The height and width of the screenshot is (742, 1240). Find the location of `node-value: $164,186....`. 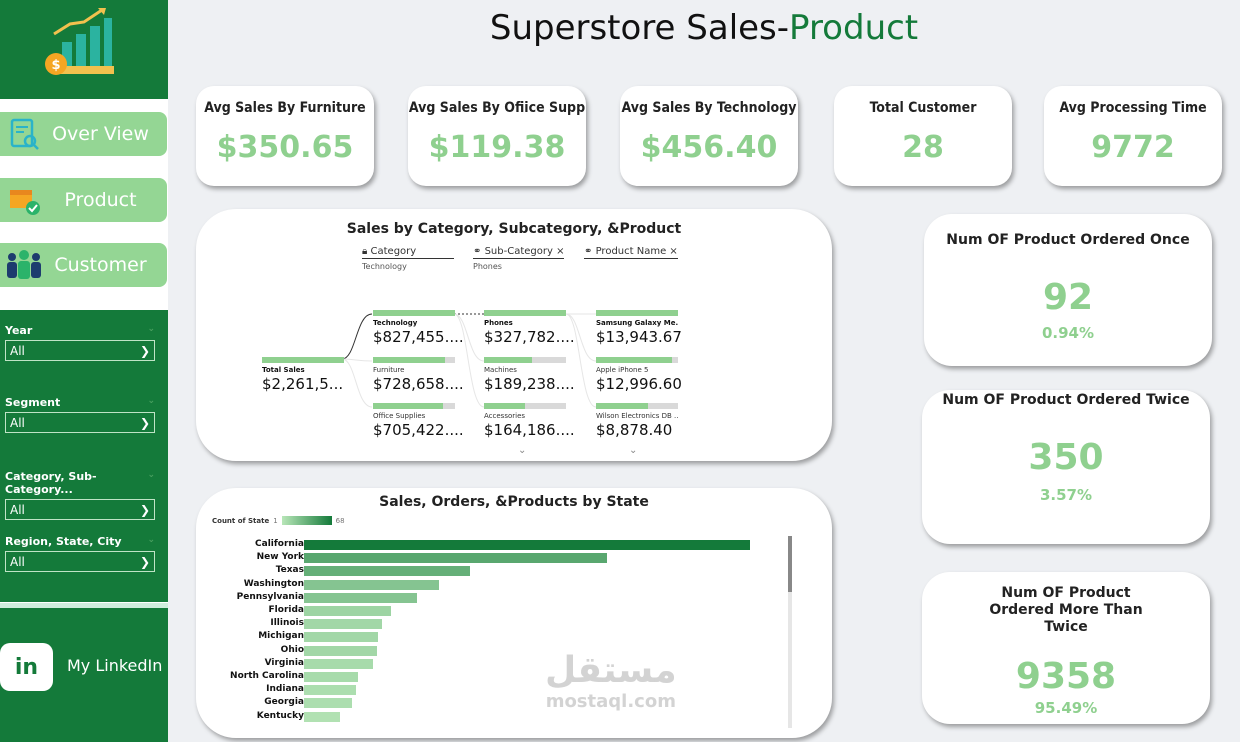

node-value: $164,186.... is located at coordinates (529, 430).